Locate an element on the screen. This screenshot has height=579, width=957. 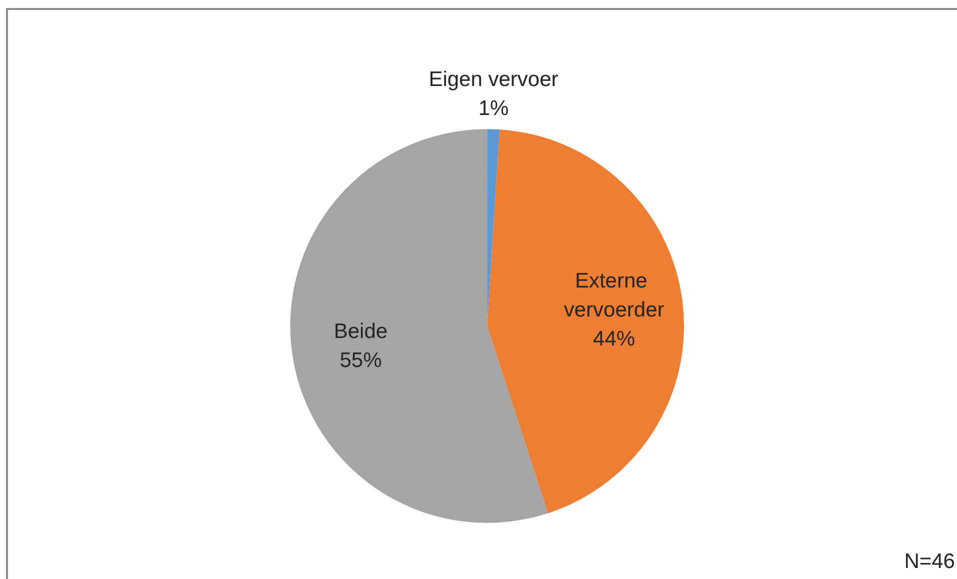
text: N=46 is located at coordinates (929, 562).